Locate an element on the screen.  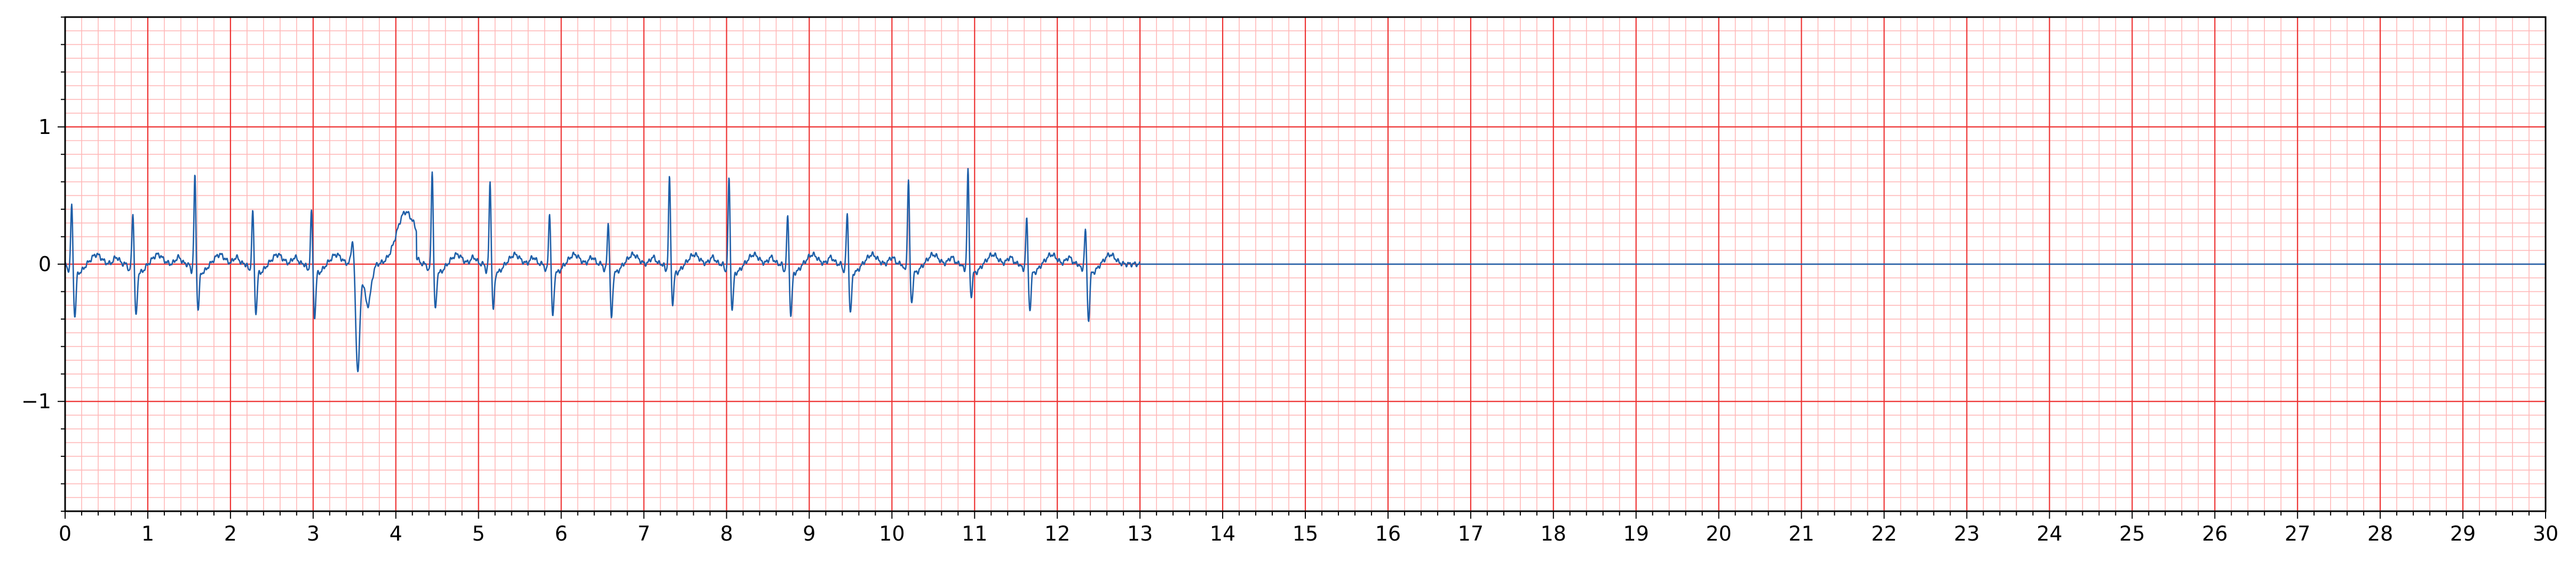
x-tick-label: 6 is located at coordinates (561, 533).